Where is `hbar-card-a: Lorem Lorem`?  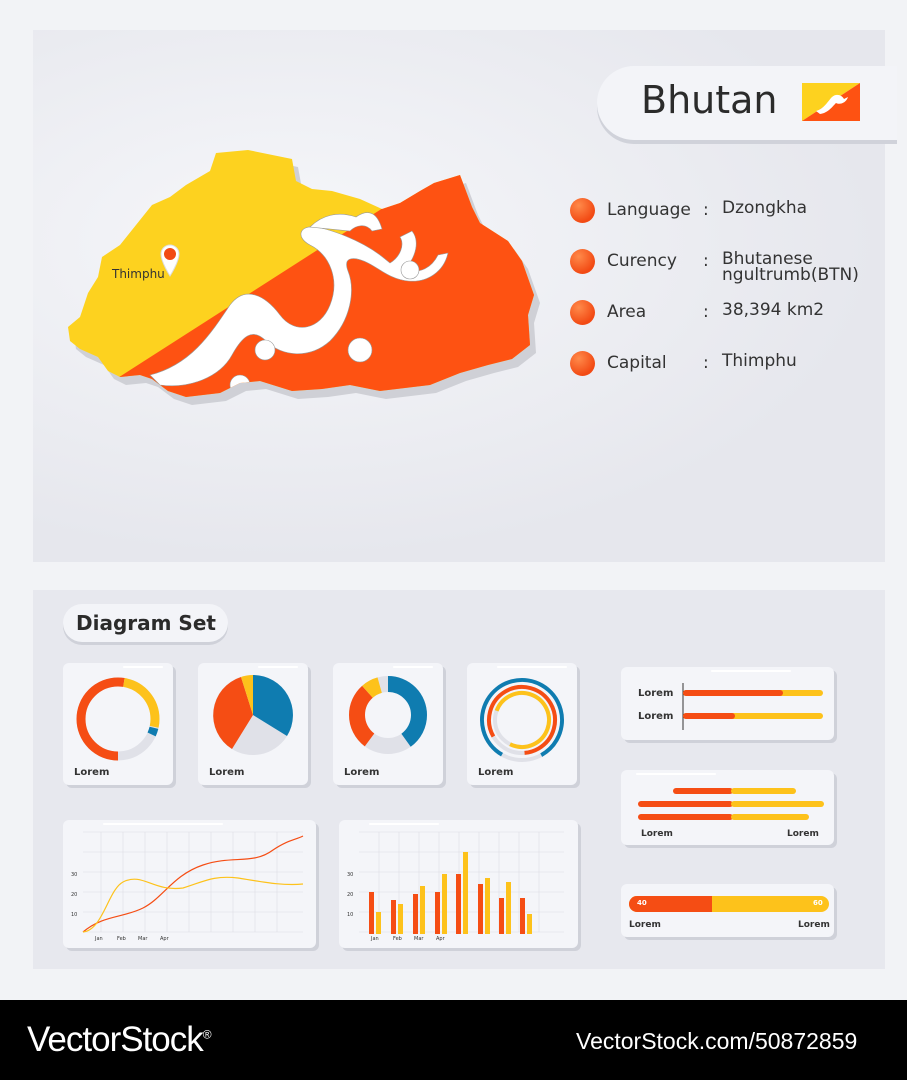 hbar-card-a: Lorem Lorem is located at coordinates (727, 703).